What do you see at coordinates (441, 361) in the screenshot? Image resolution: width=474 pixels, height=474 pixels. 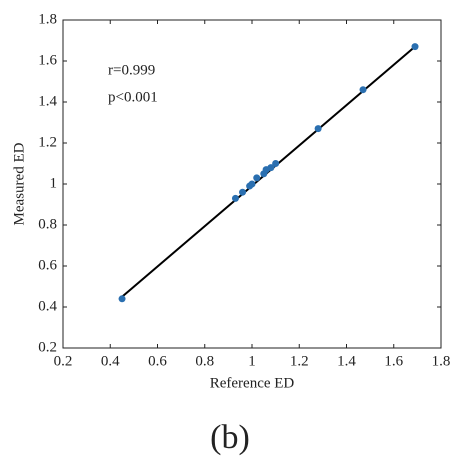 I see `x-tick-label: 1.8` at bounding box center [441, 361].